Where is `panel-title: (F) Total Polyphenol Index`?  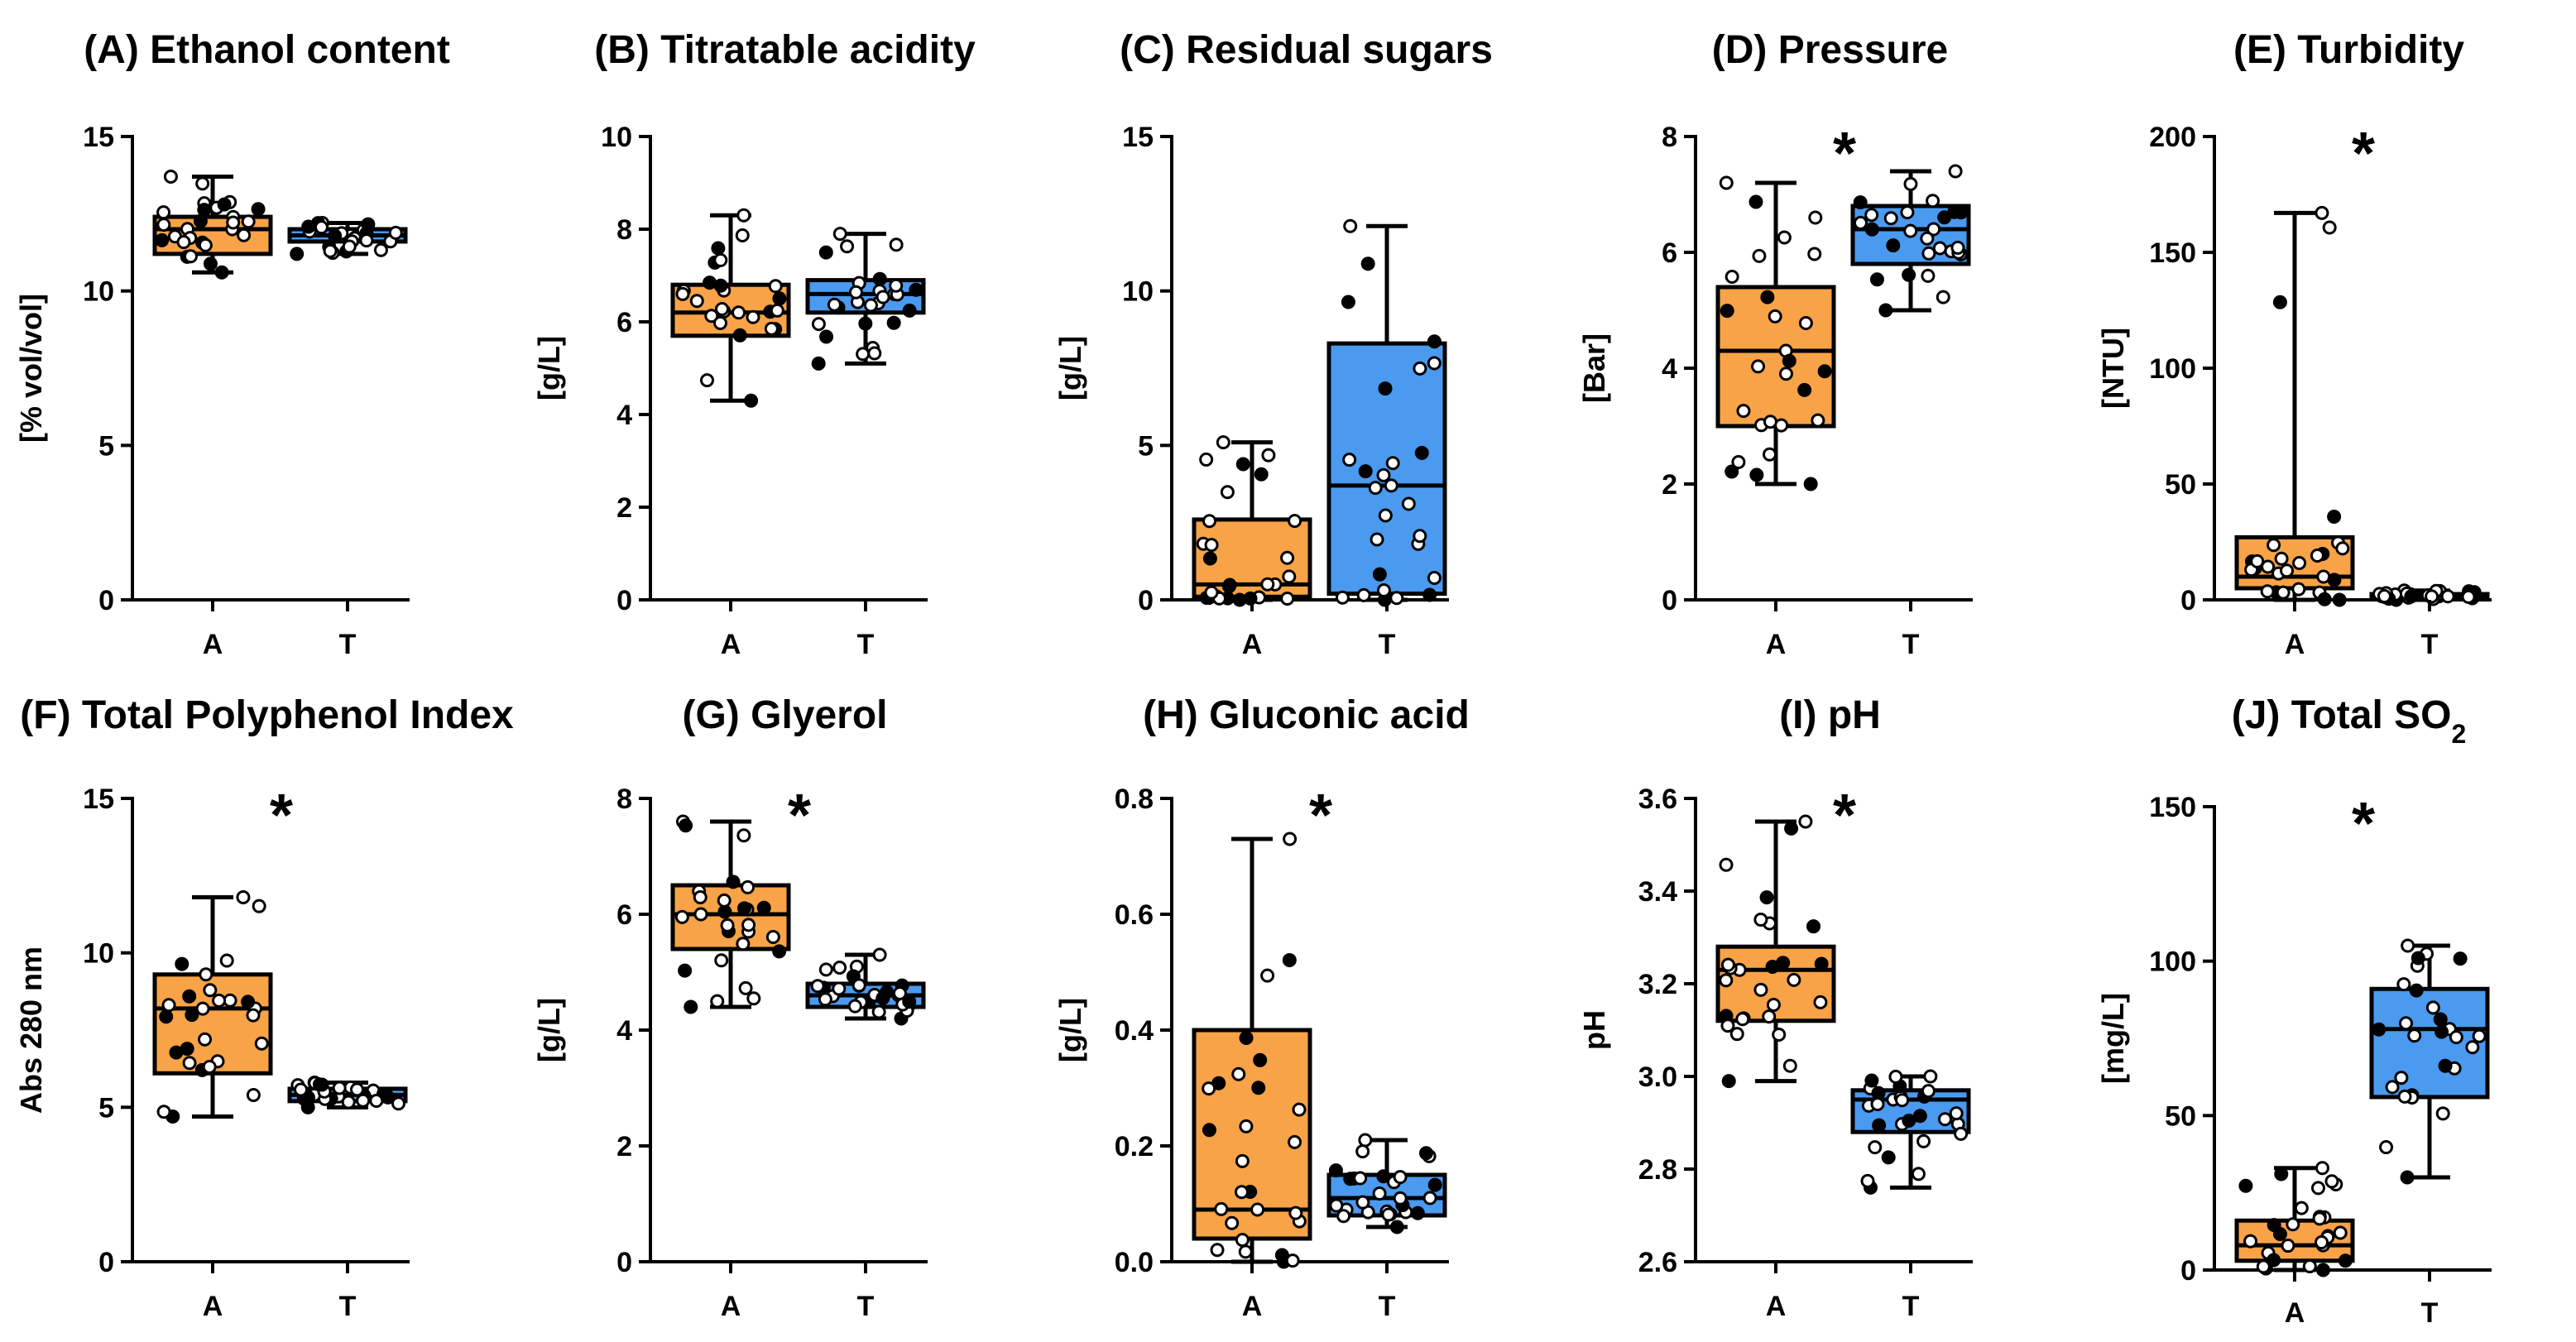
panel-title: (F) Total Polyphenol Index is located at coordinates (267, 715).